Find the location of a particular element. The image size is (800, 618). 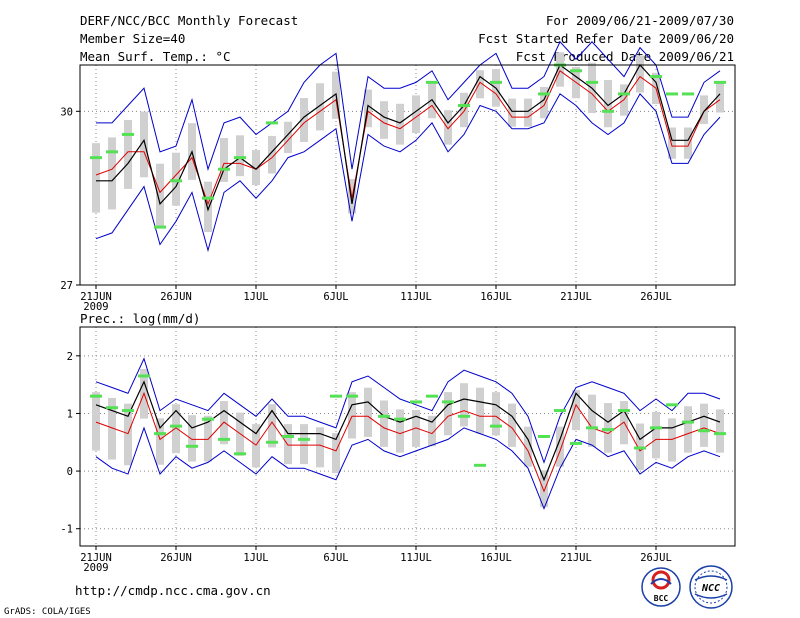

forecast-period: For 2009/06/21-2009/07/30 is located at coordinates (640, 20).